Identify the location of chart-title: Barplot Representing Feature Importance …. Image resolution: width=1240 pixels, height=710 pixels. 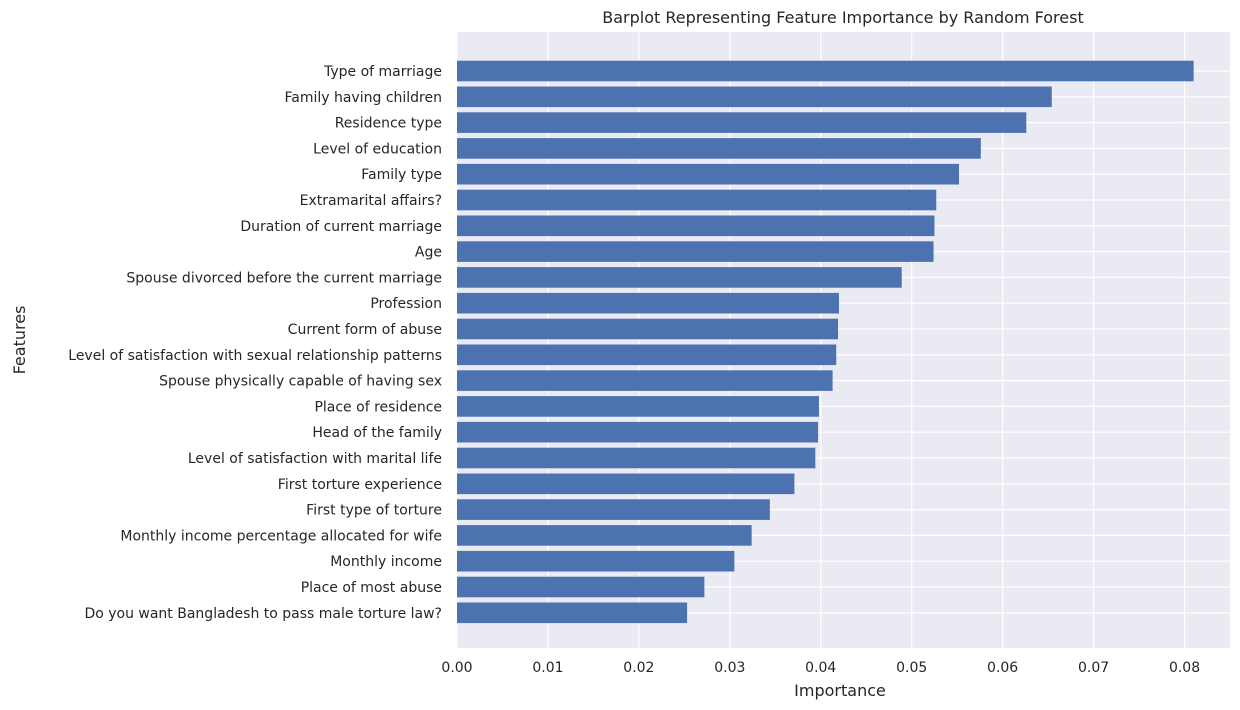
(842, 17).